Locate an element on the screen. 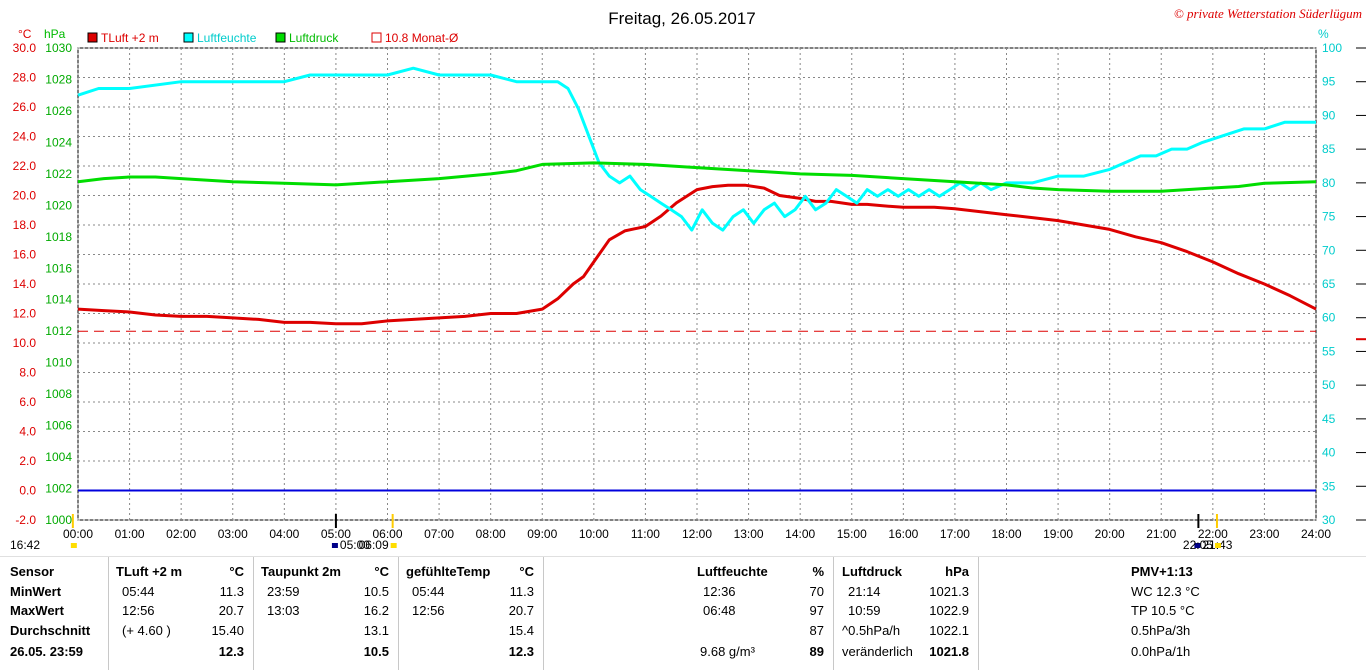 This screenshot has width=1366, height=670. x-tick-label: 24:00 is located at coordinates (1316, 534).